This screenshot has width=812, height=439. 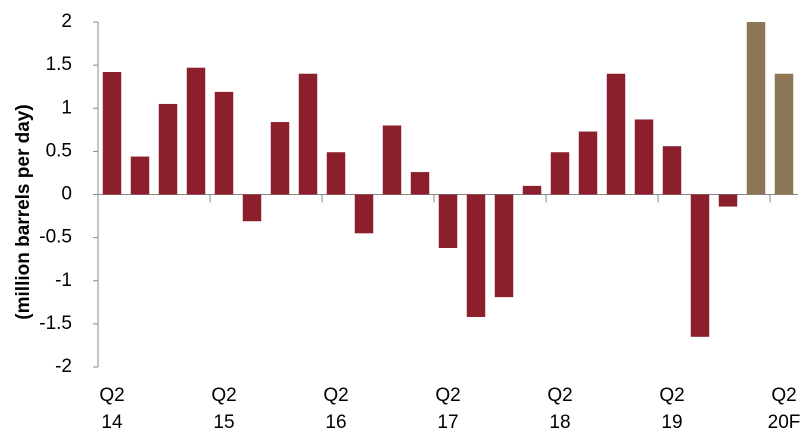 What do you see at coordinates (23, 211) in the screenshot?
I see `y-axis-label: (million barrels per day)` at bounding box center [23, 211].